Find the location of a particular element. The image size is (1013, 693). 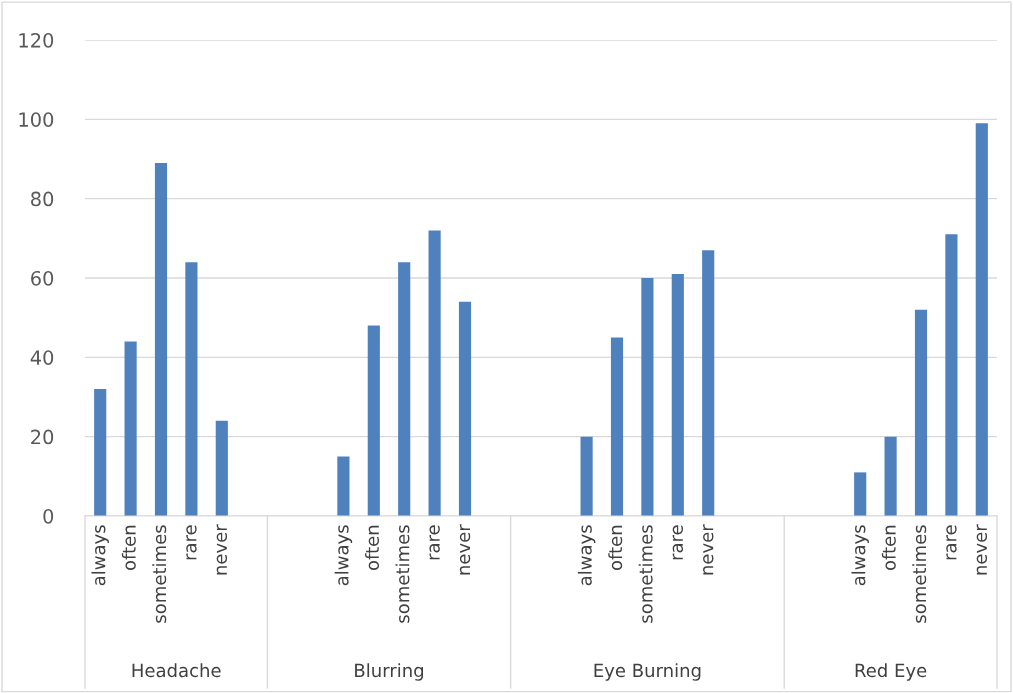

y-tick-label: 80 is located at coordinates (42, 199).